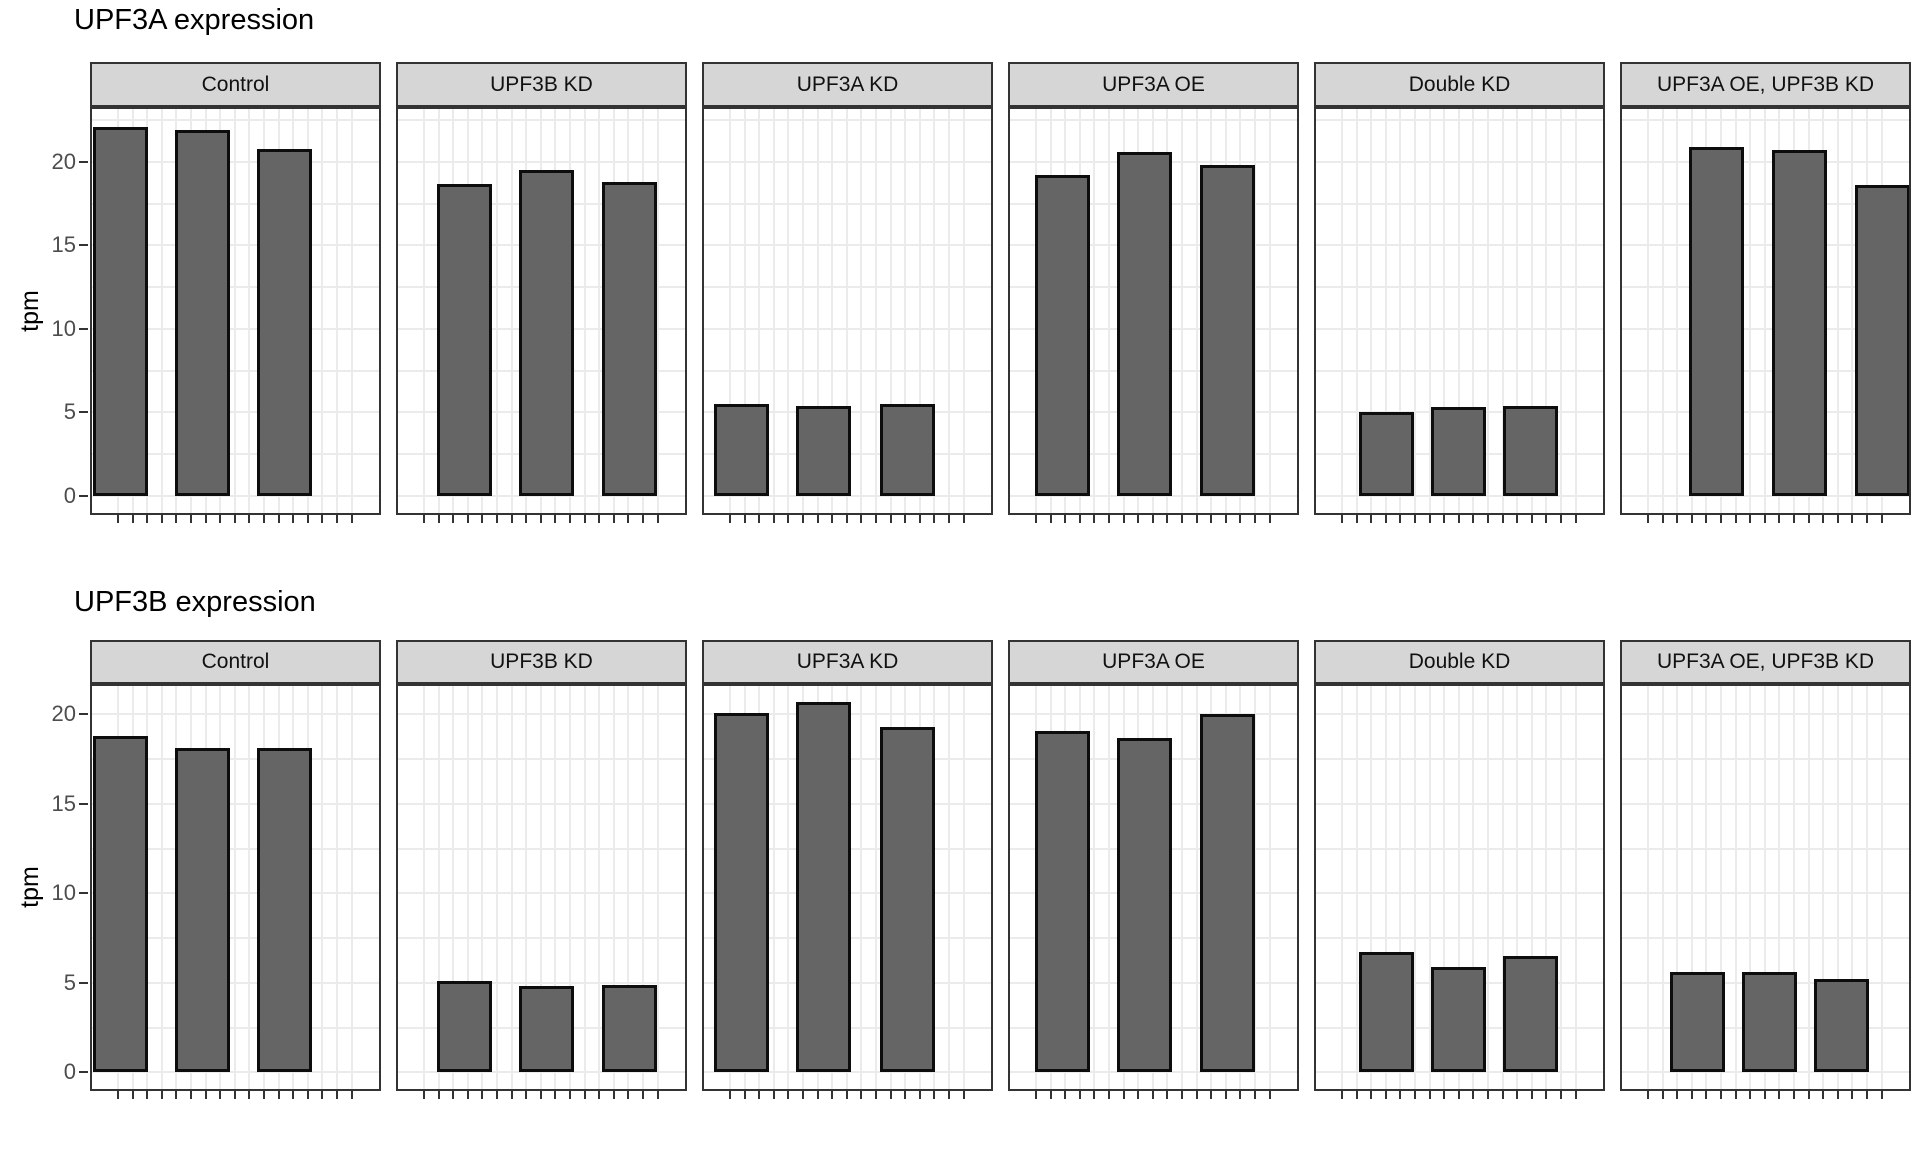 The width and height of the screenshot is (1920, 1152). Describe the element at coordinates (63, 162) in the screenshot. I see `y-tick-label: 20` at that location.